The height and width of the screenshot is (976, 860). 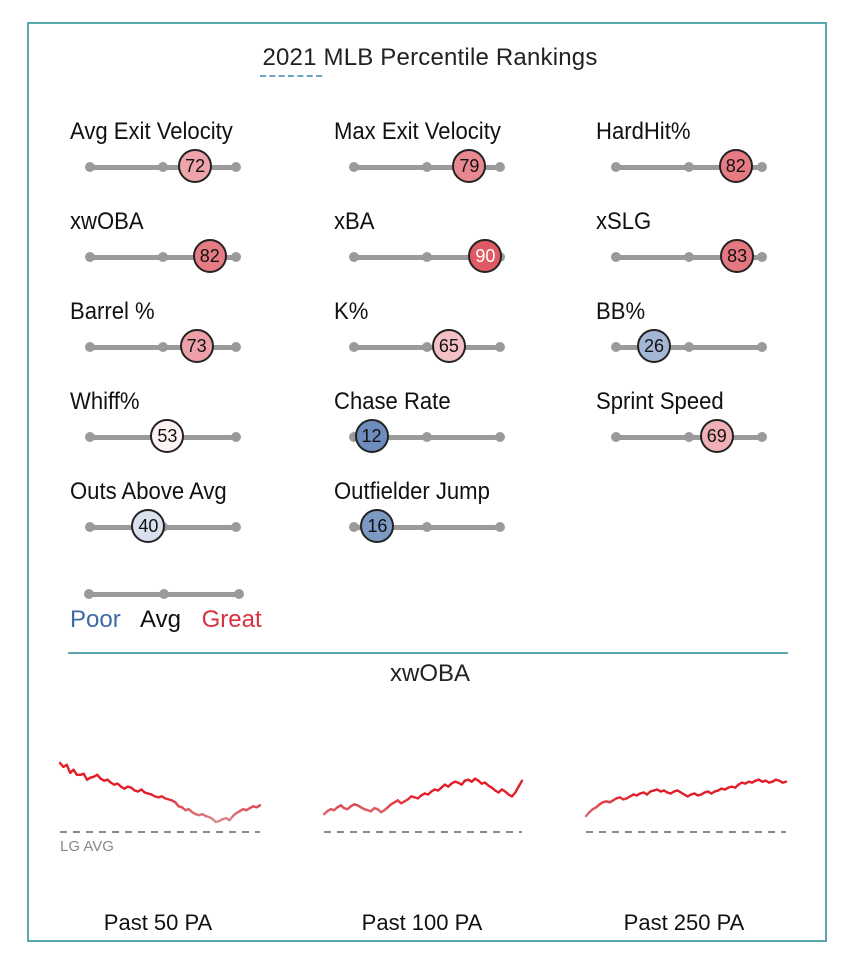 I want to click on lg-avg-label: LG AVG, so click(x=87, y=846).